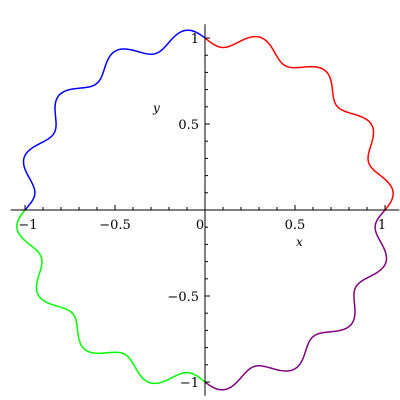  Describe the element at coordinates (156, 108) in the screenshot. I see `y-axis-label: y` at that location.